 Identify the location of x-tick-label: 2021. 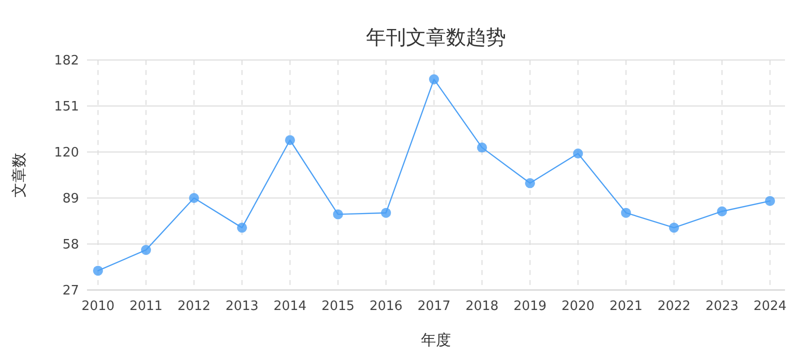
(626, 306).